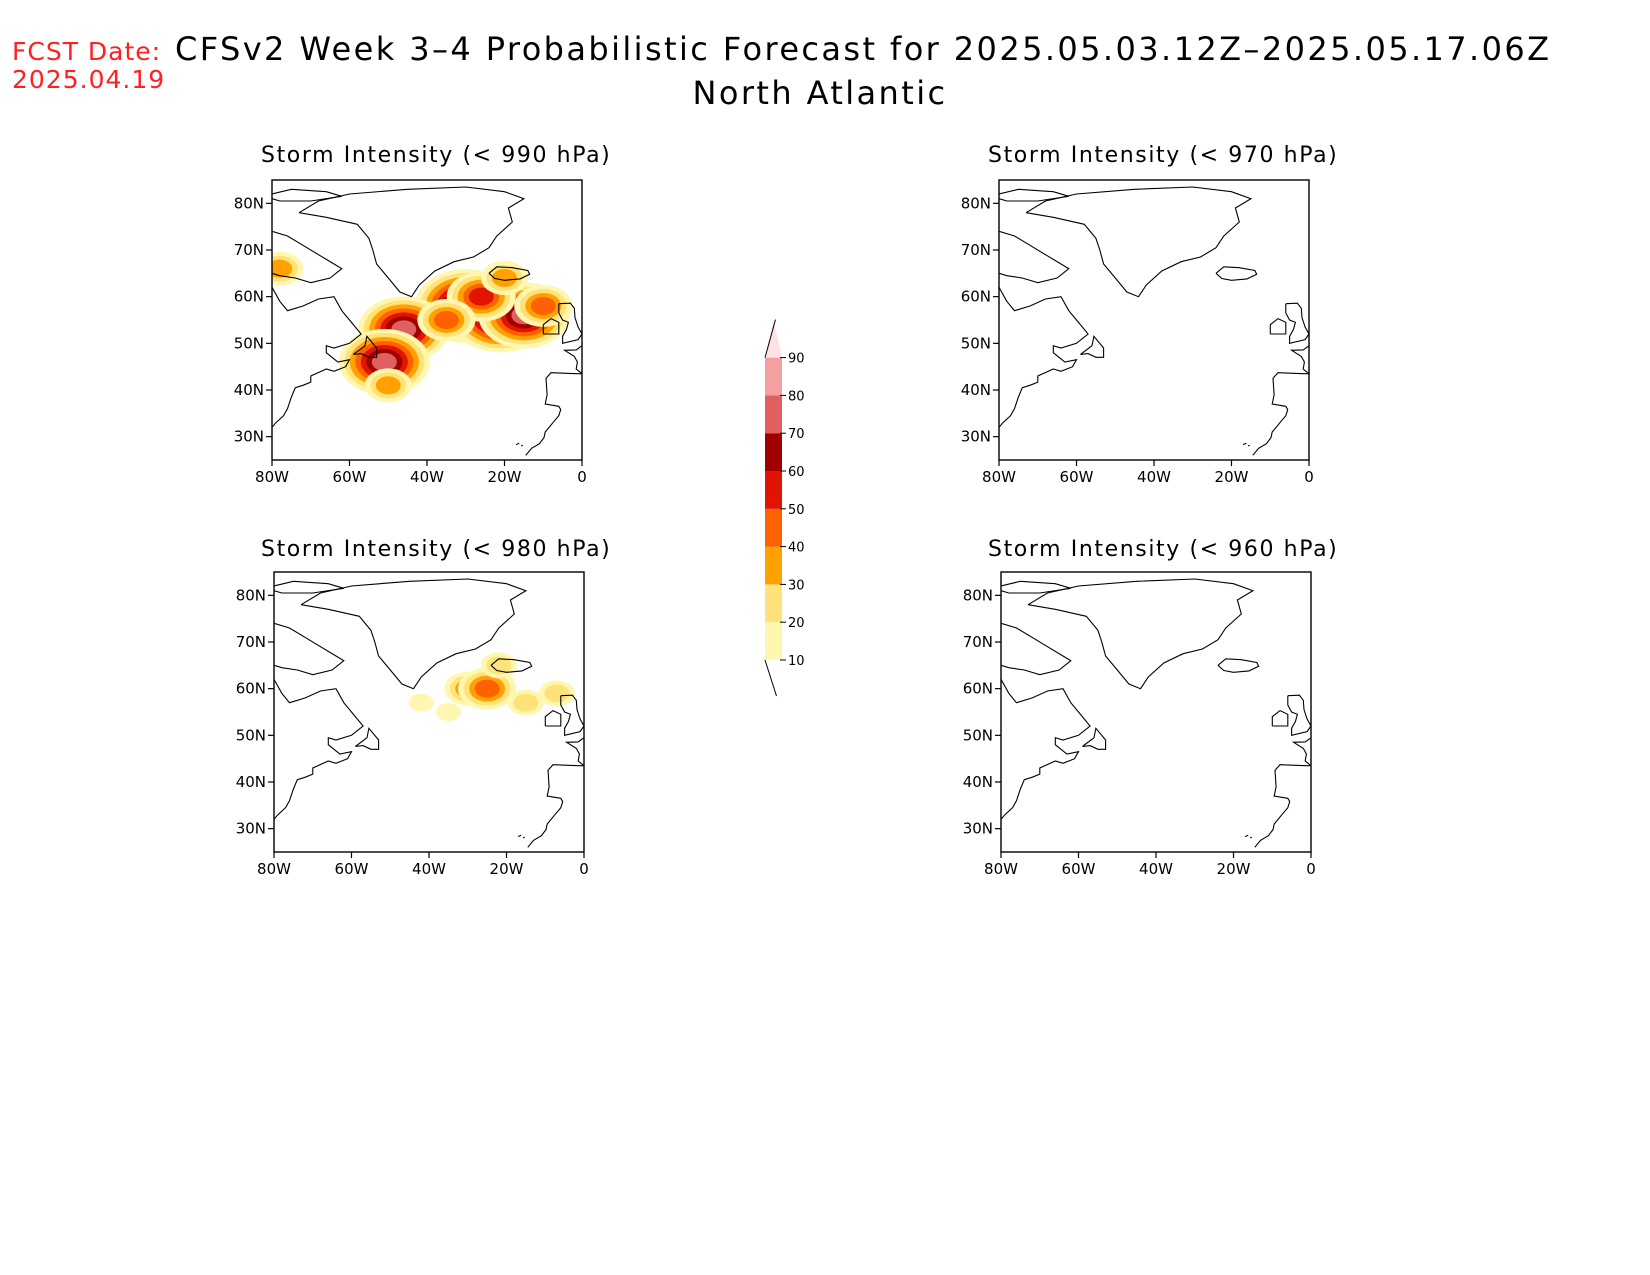  Describe the element at coordinates (770, 338) in the screenshot. I see `colorbar-upper-edge` at that location.